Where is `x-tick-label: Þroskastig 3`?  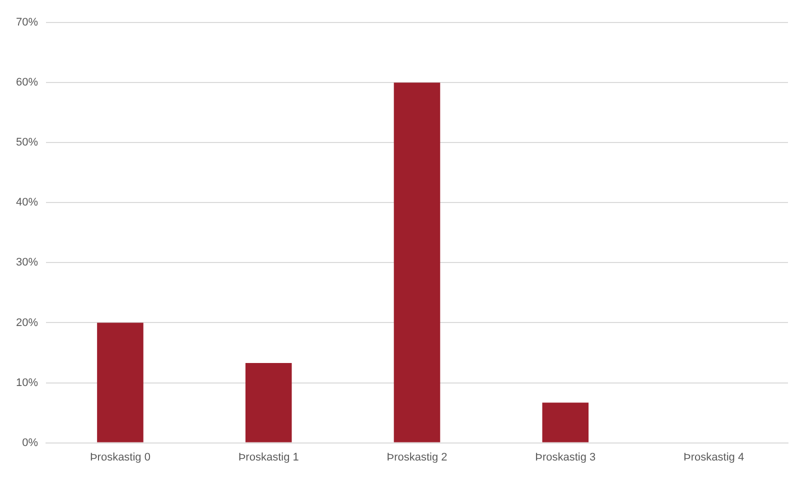 x-tick-label: Þroskastig 3 is located at coordinates (565, 457).